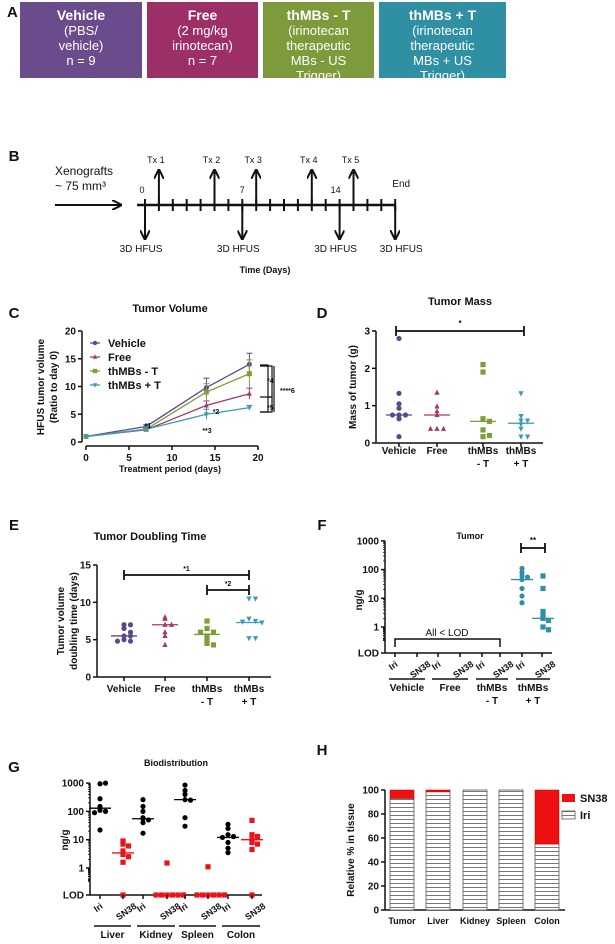  Describe the element at coordinates (127, 344) in the screenshot. I see `legend-label: Vehicle` at that location.